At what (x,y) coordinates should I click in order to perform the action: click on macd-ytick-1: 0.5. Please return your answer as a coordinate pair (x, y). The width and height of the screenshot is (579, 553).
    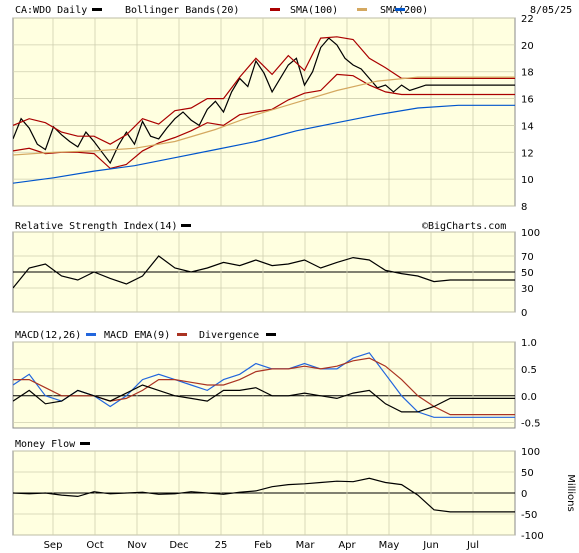
    Looking at the image, I should click on (529, 370).